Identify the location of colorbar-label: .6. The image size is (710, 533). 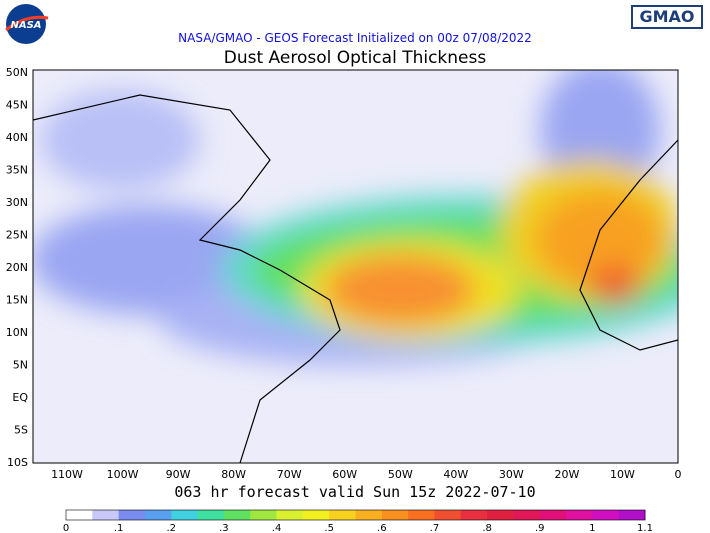
(382, 528).